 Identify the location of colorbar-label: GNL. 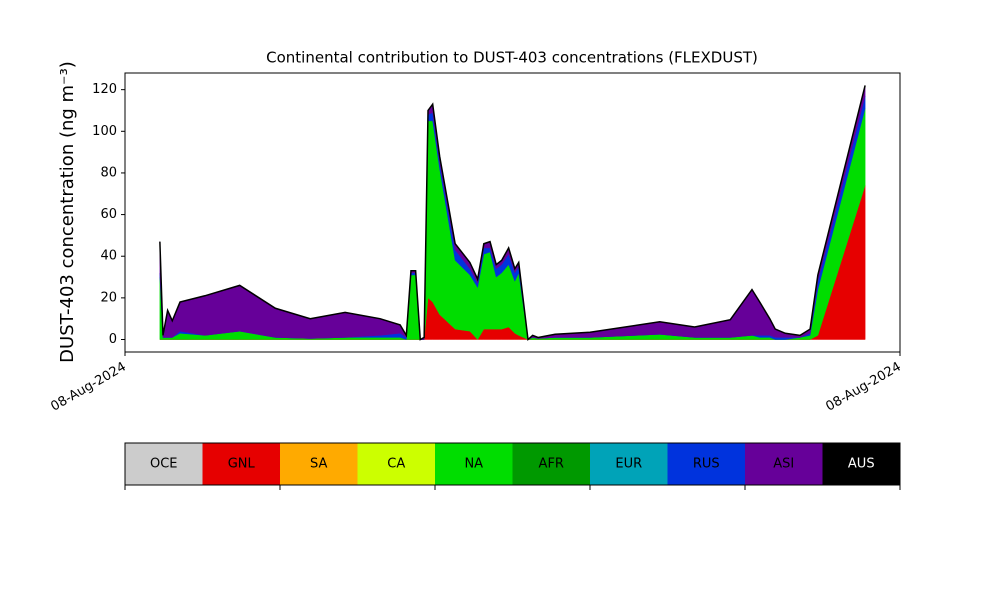
(242, 464).